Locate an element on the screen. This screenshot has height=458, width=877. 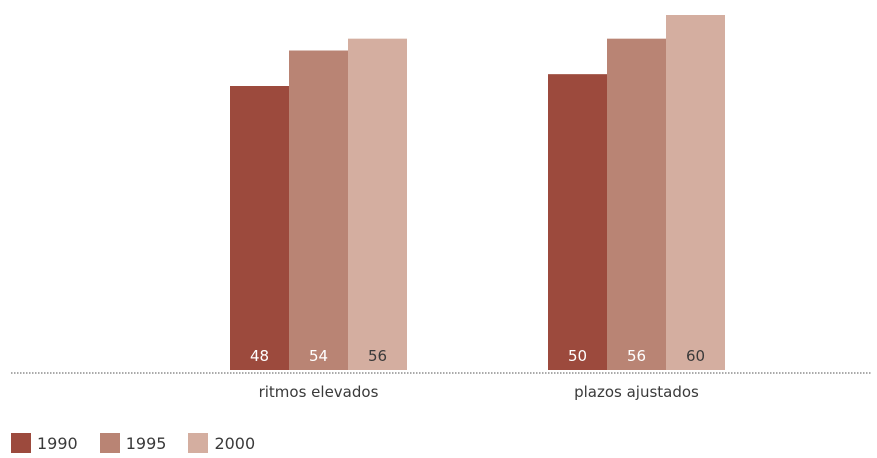
category-labels-group: ritmos elevados plazos ajustados is located at coordinates (479, 392).